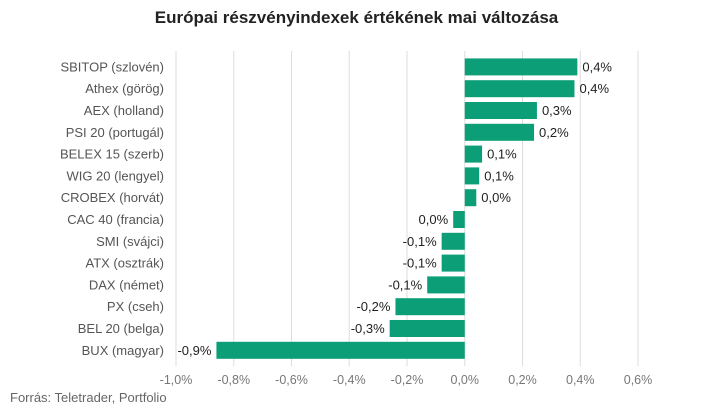 The width and height of the screenshot is (713, 417). What do you see at coordinates (112, 197) in the screenshot?
I see `category-label: CROBEX (horvát)` at bounding box center [112, 197].